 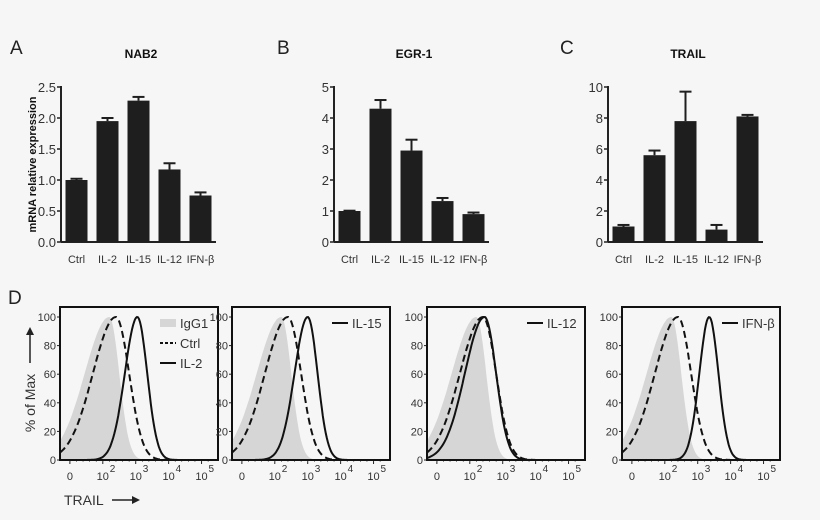 I want to click on y-tick-label: 6, so click(x=599, y=149).